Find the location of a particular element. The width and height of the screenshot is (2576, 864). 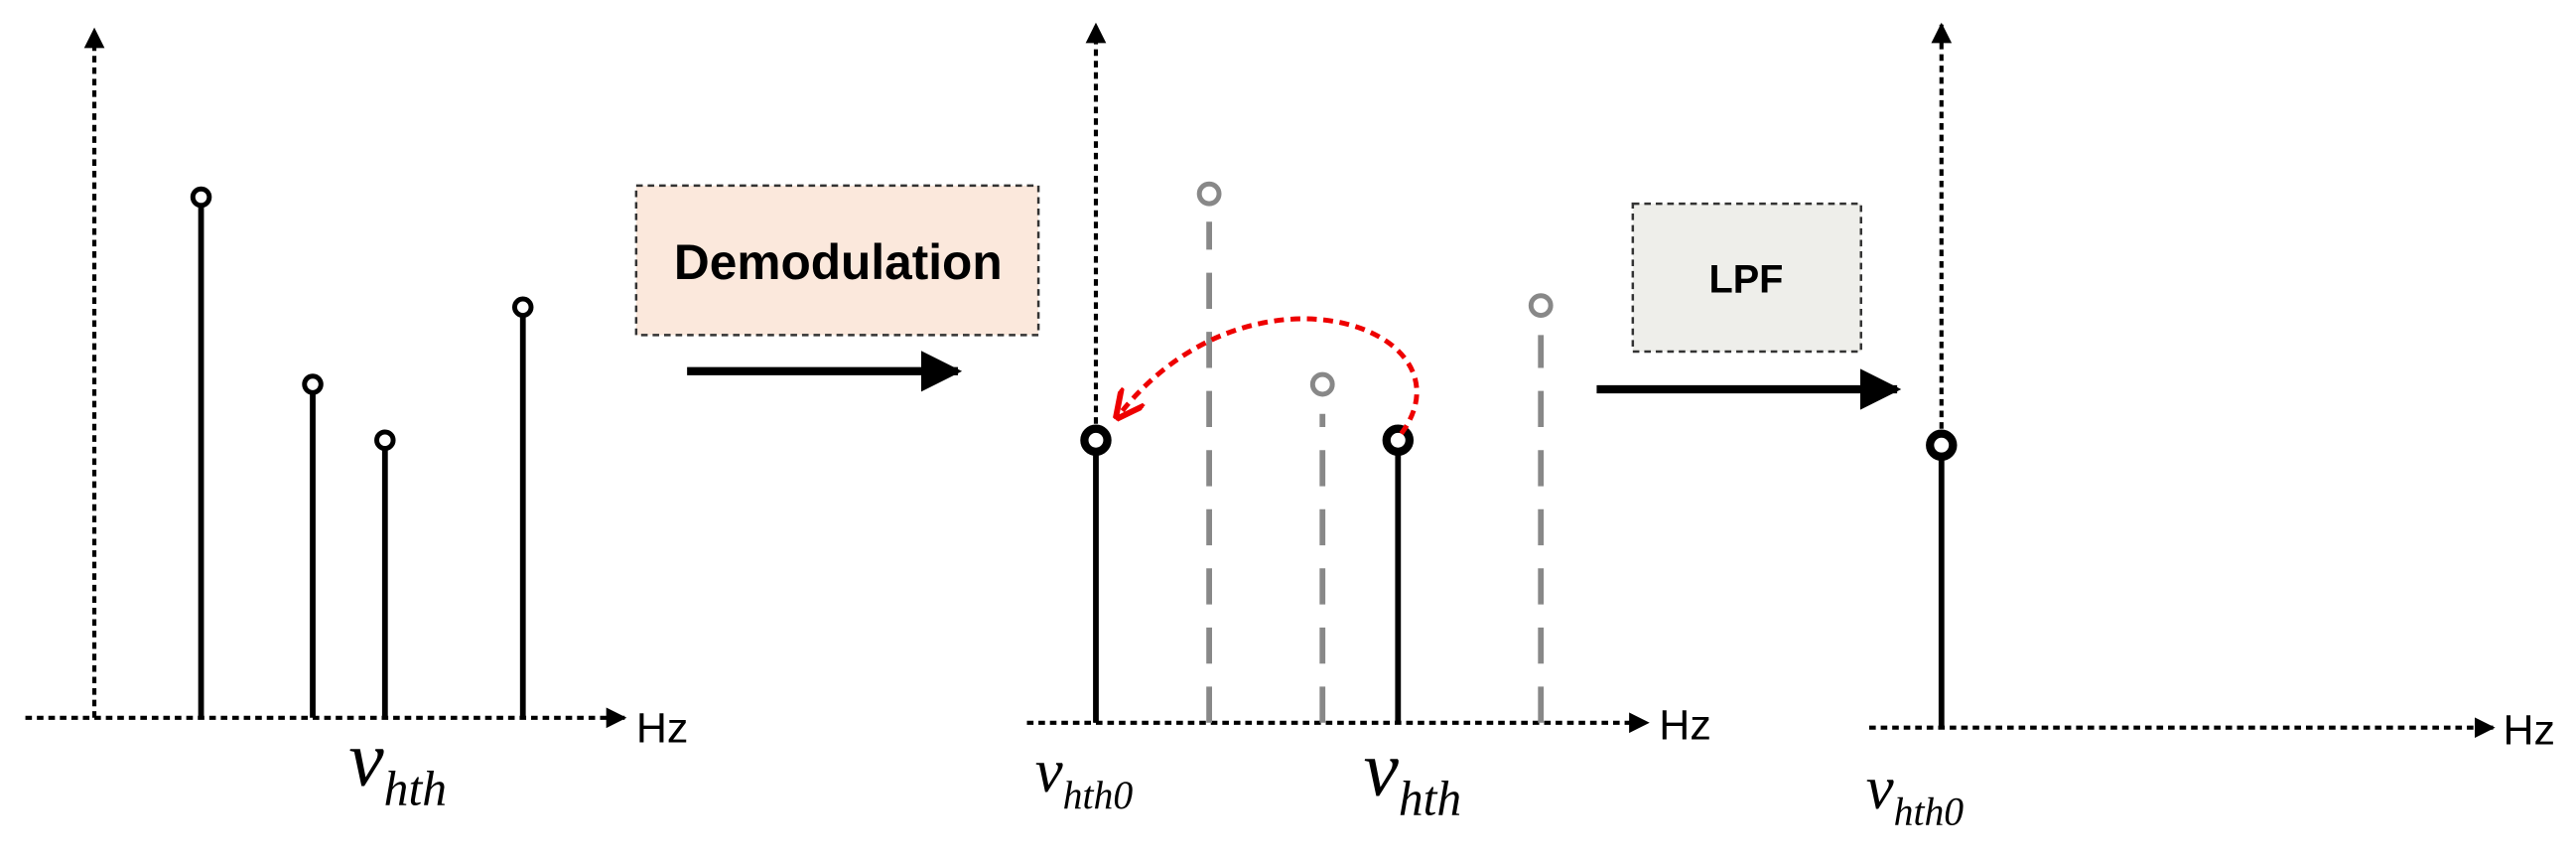

ghost-stems is located at coordinates (1375, 452).